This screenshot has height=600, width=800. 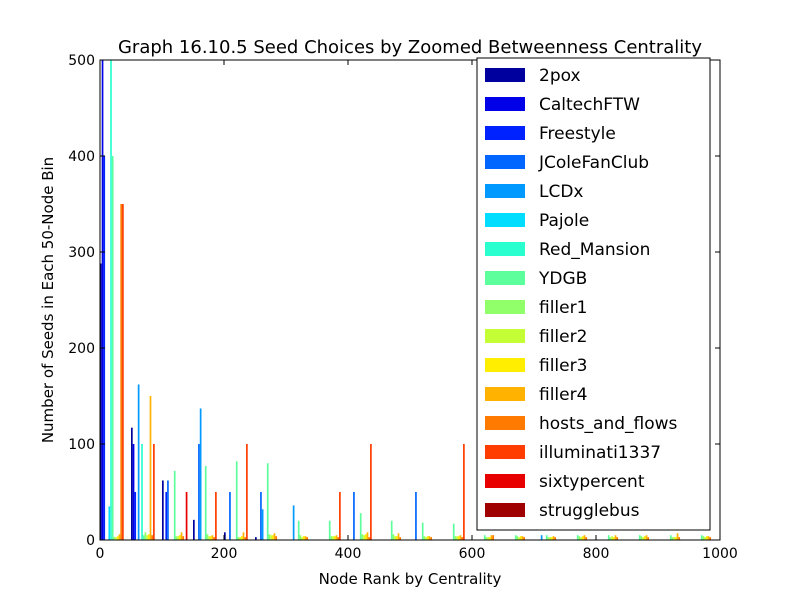 What do you see at coordinates (608, 424) in the screenshot?
I see `legend-label: hosts_and_flows` at bounding box center [608, 424].